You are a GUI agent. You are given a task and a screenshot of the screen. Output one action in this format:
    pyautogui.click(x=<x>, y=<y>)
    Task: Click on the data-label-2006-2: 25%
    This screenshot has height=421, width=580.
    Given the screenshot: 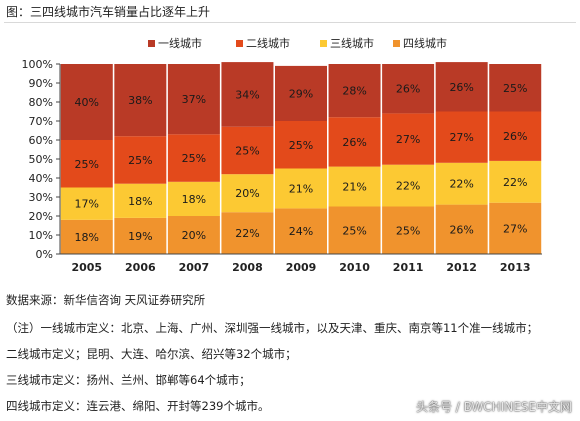 What is the action you would take?
    pyautogui.click(x=140, y=160)
    